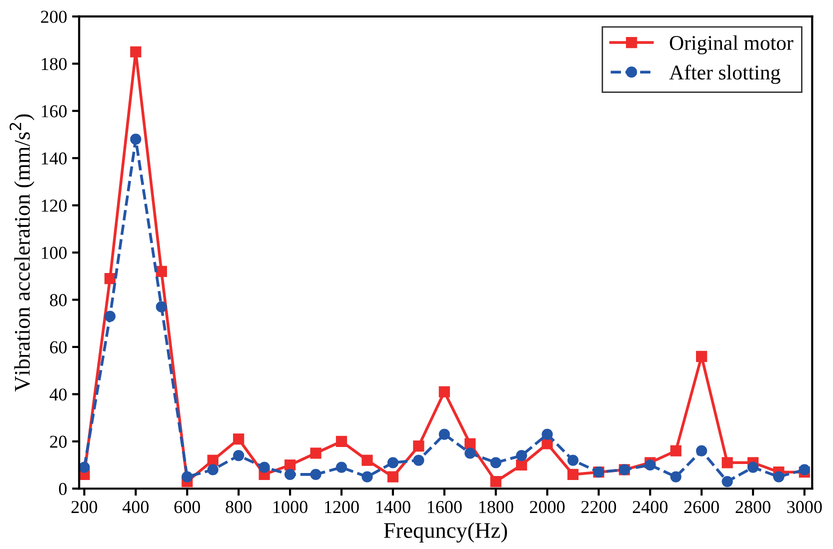 This screenshot has width=833, height=549. I want to click on x-tick-label: 400, so click(135, 507).